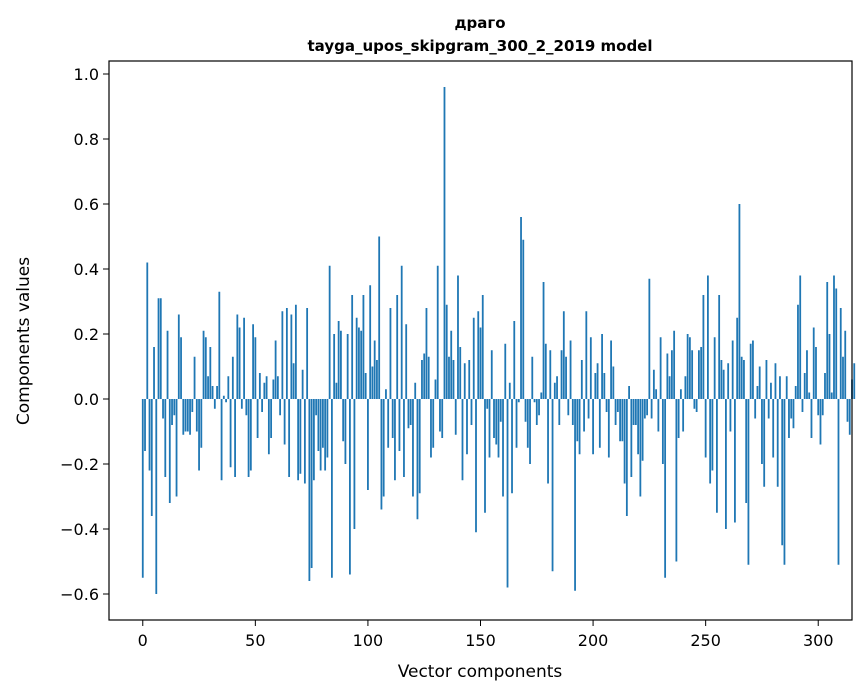  What do you see at coordinates (705, 640) in the screenshot?
I see `x-tick-label: 250` at bounding box center [705, 640].